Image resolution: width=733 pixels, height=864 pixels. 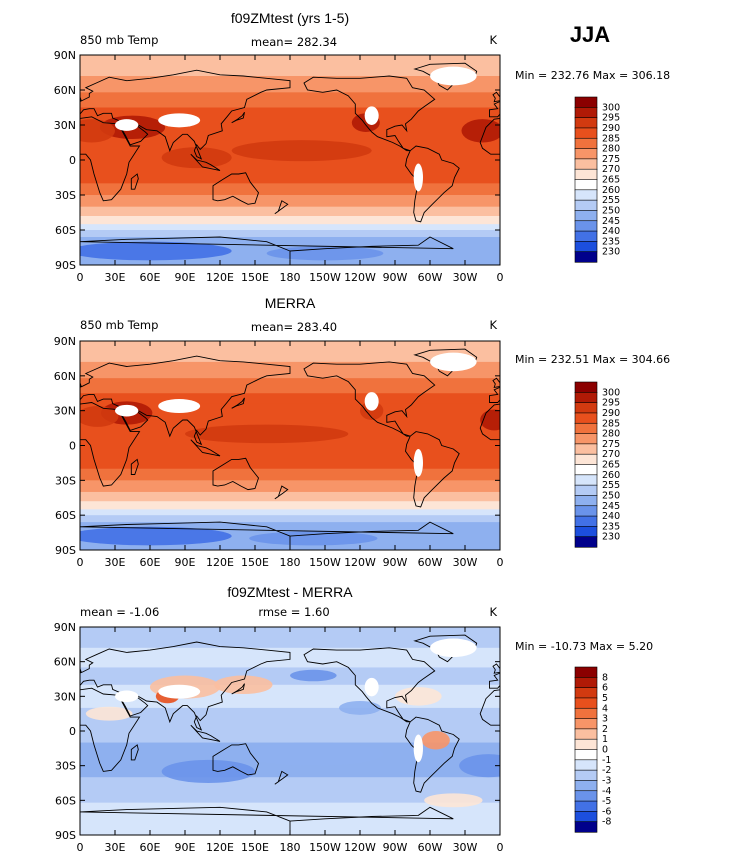 What do you see at coordinates (611, 465) in the screenshot?
I see `colorbar-label: 265` at bounding box center [611, 465].